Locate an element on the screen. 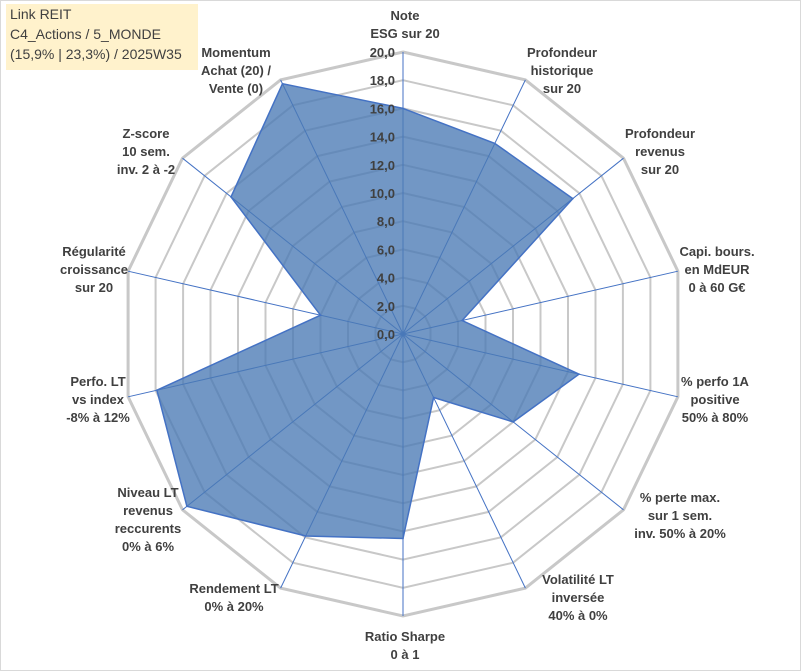  category-label: Note is located at coordinates (405, 15).